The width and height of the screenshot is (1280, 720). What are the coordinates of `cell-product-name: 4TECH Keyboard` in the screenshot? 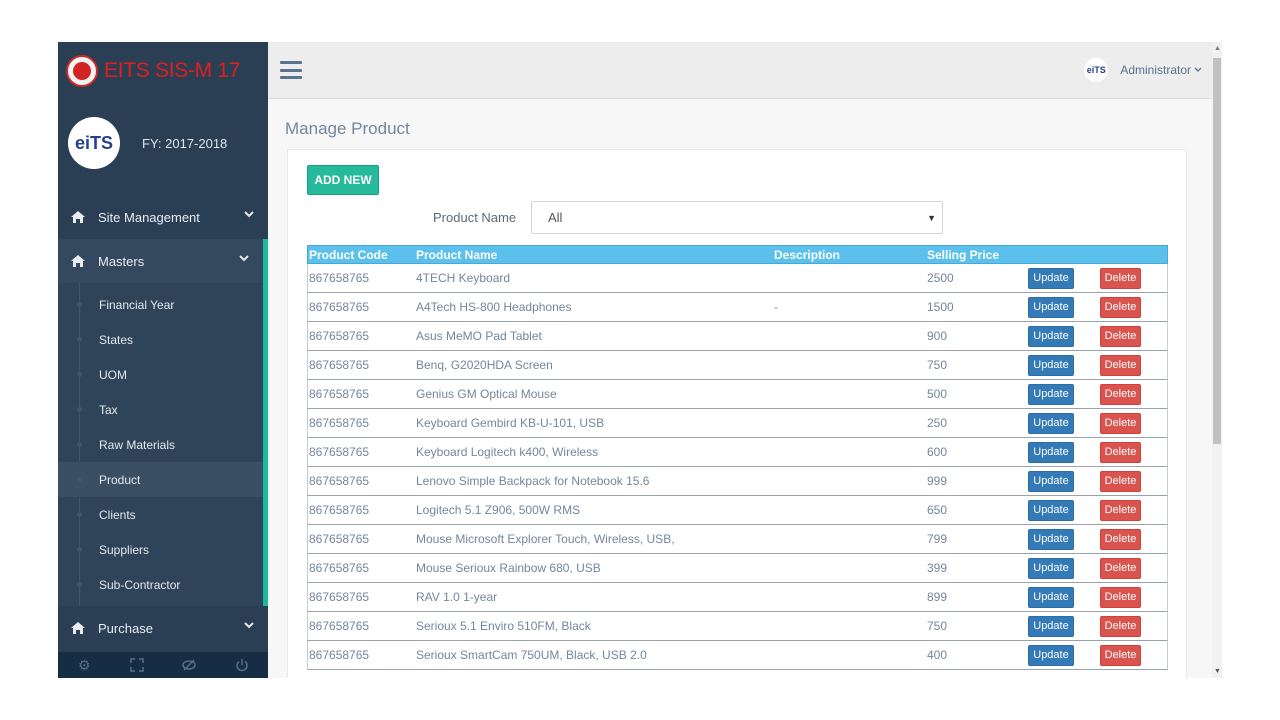 It's located at (463, 278).